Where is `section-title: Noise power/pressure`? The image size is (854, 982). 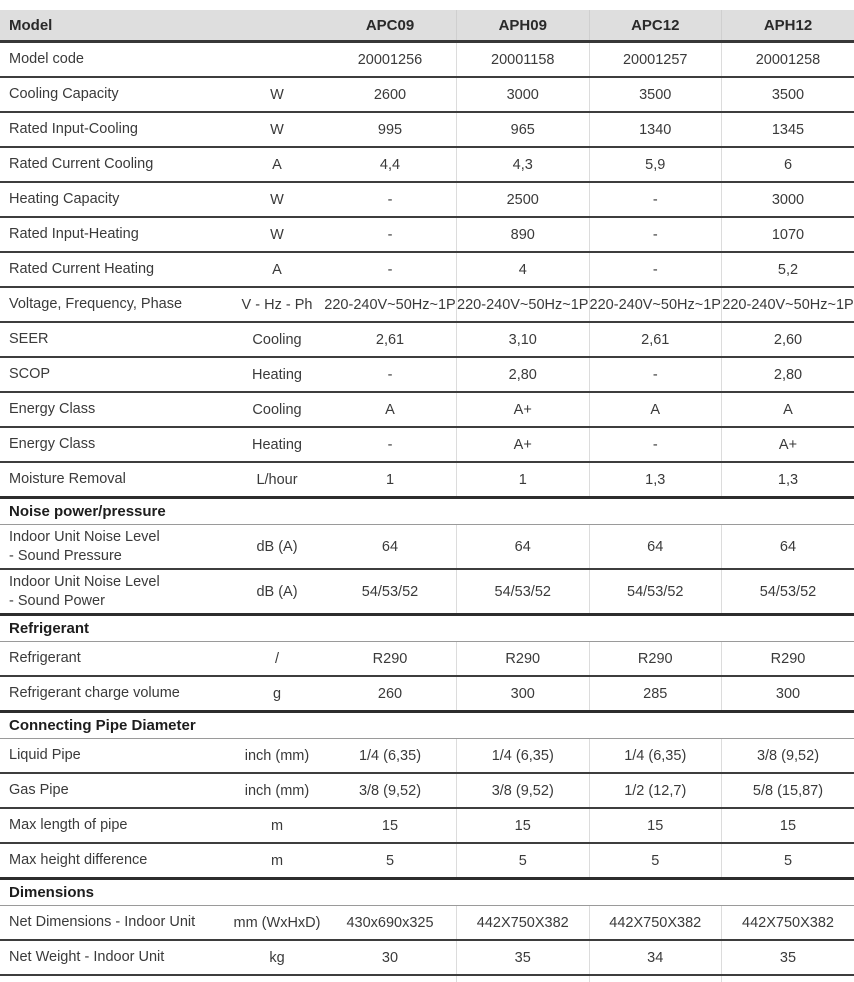 section-title: Noise power/pressure is located at coordinates (427, 510).